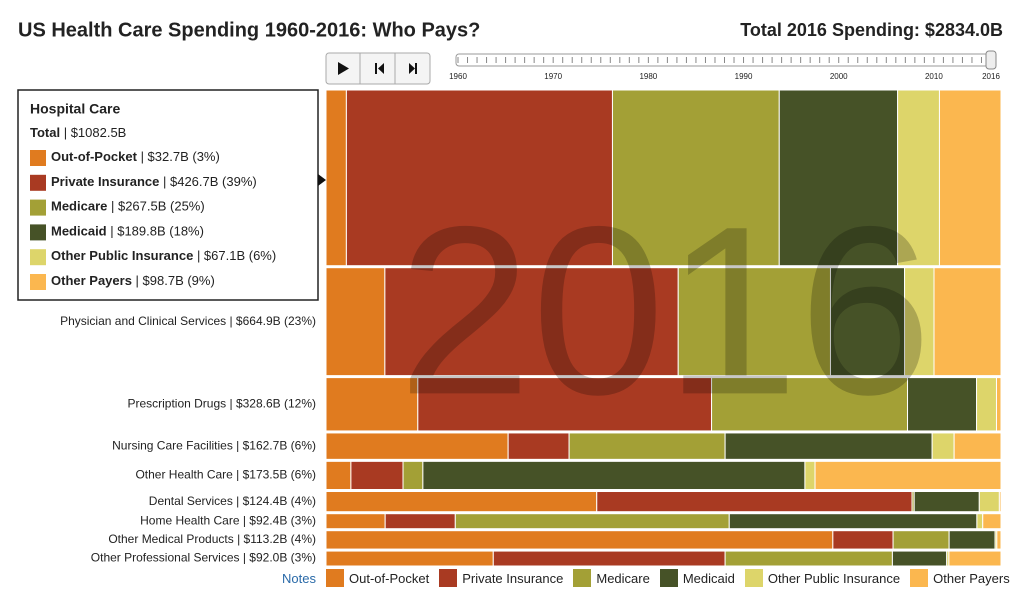 This screenshot has height=606, width=1024. Describe the element at coordinates (991, 76) in the screenshot. I see `slider-tick-label: 2016` at that location.